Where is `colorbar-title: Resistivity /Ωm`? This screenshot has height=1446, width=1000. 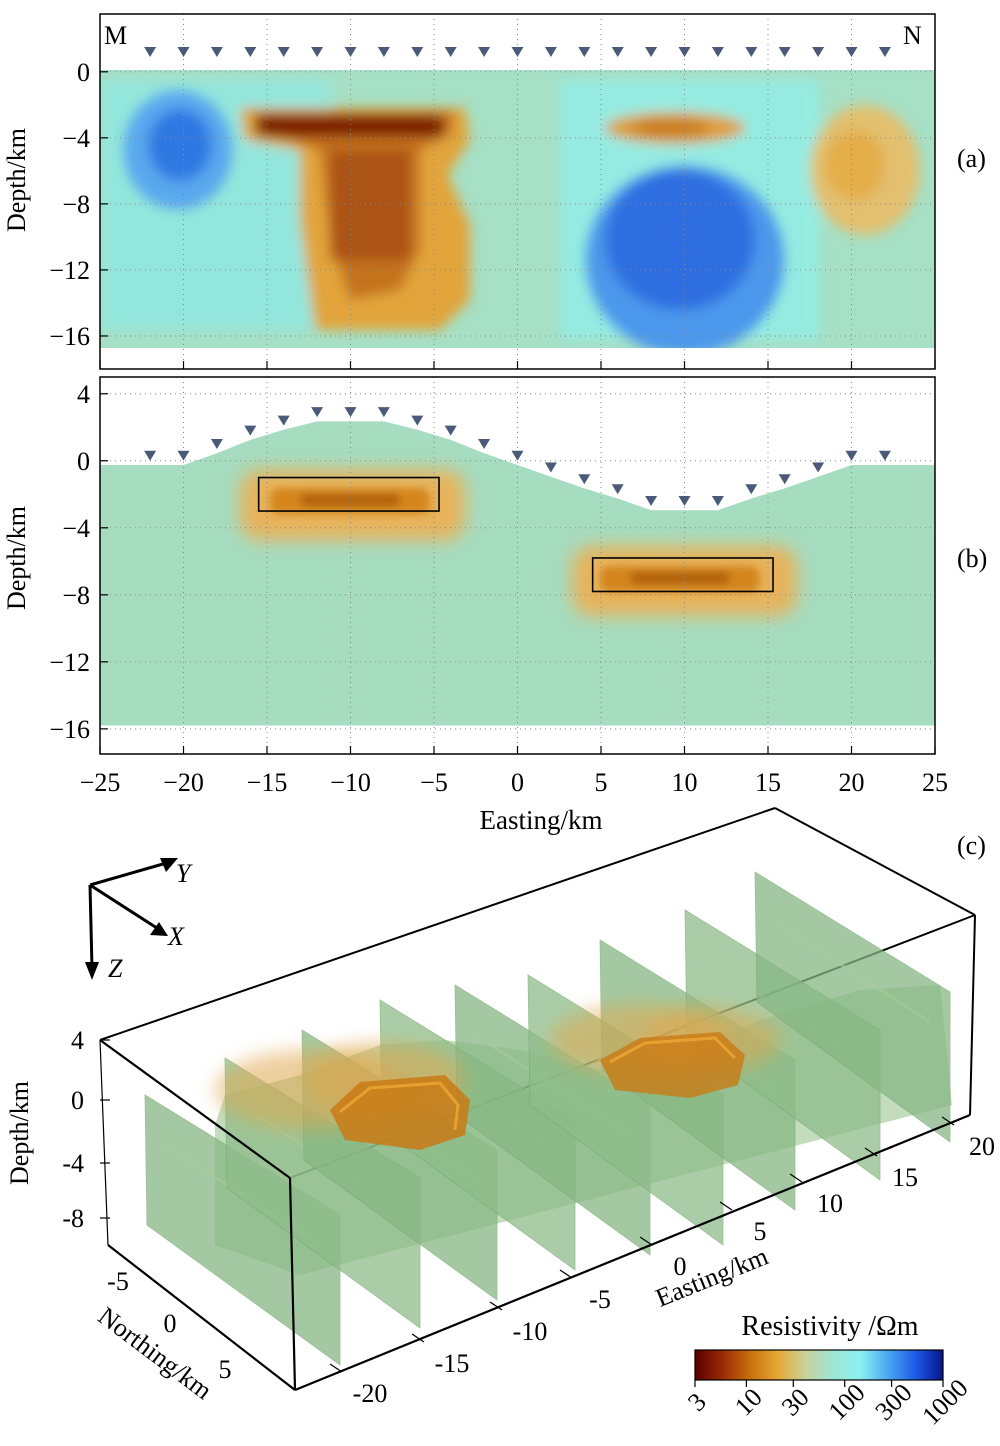 colorbar-title: Resistivity /Ωm is located at coordinates (829, 1326).